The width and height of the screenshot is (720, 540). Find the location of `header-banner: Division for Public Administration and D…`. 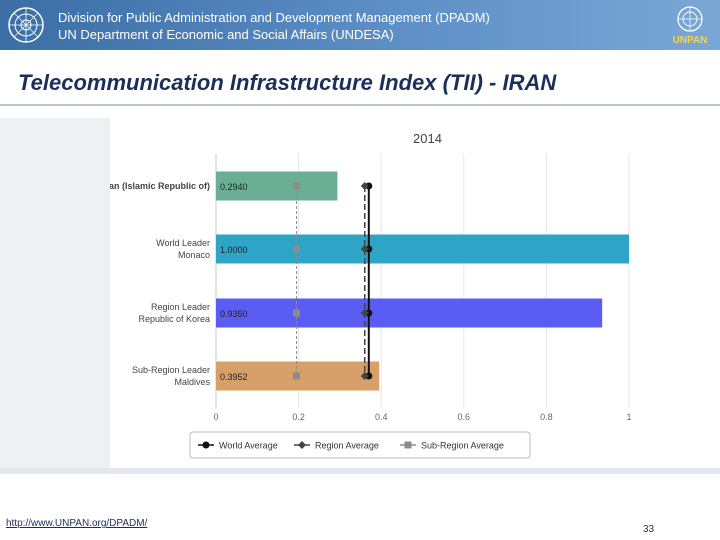

header-banner: Division for Public Administration and D… is located at coordinates (360, 25).